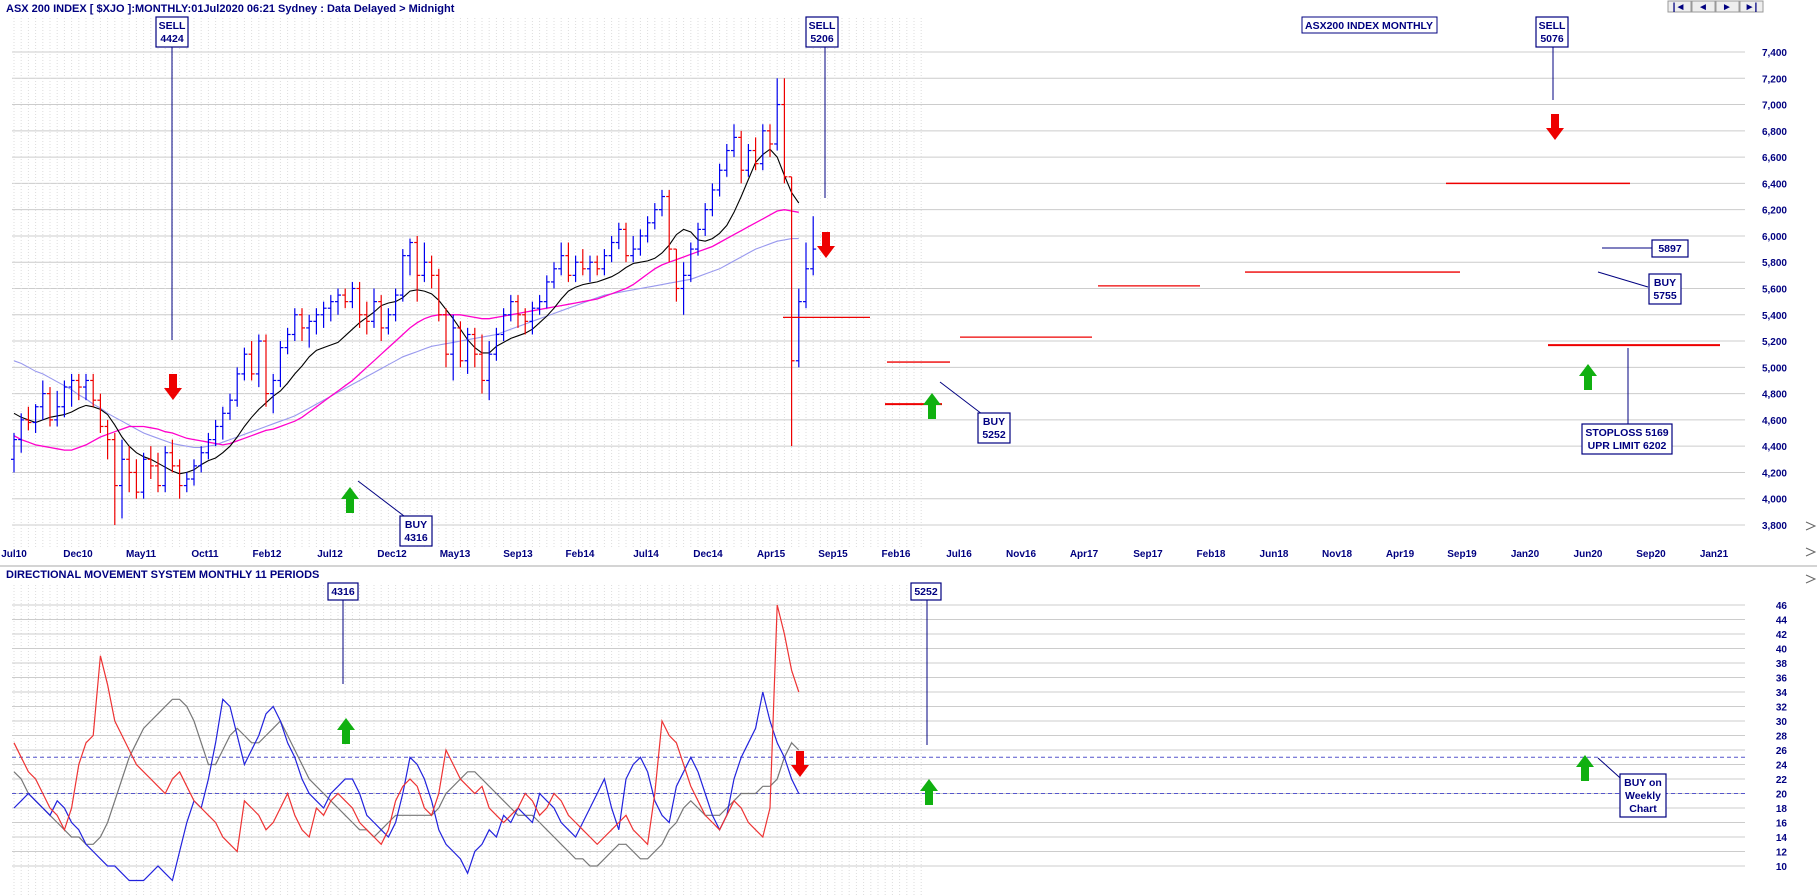 The height and width of the screenshot is (895, 1817). Describe the element at coordinates (1751, 6) in the screenshot. I see `nav-last-button` at that location.